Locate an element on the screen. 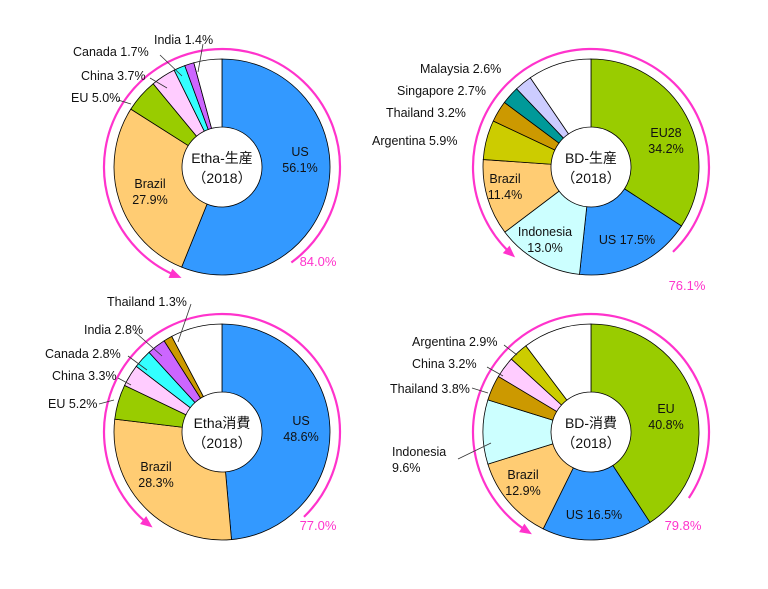  slice-label-us: US 16.5% is located at coordinates (594, 515).